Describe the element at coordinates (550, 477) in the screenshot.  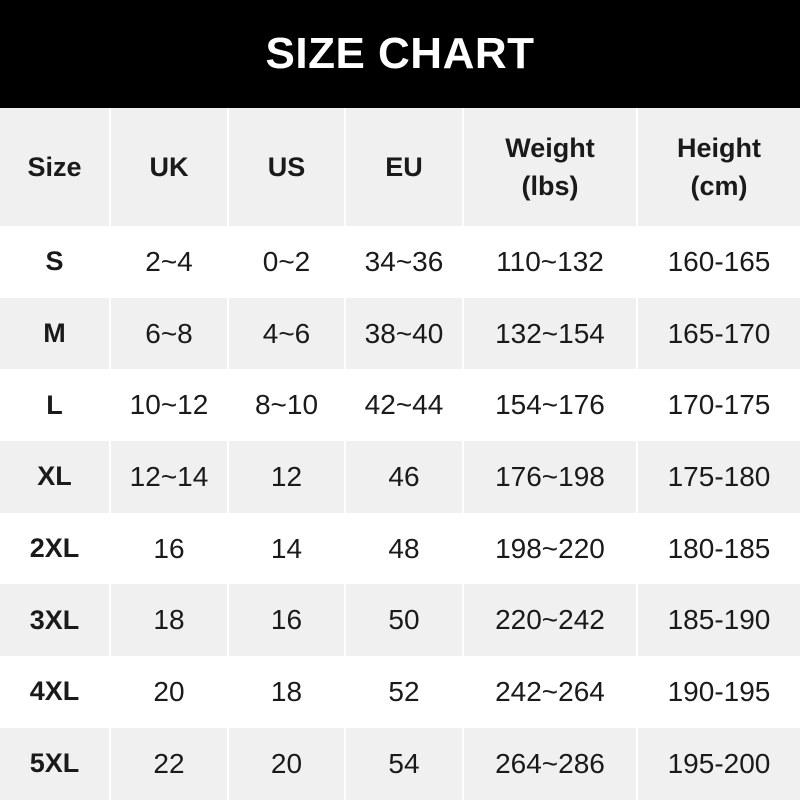
I see `table-cell: 176~198` at that location.